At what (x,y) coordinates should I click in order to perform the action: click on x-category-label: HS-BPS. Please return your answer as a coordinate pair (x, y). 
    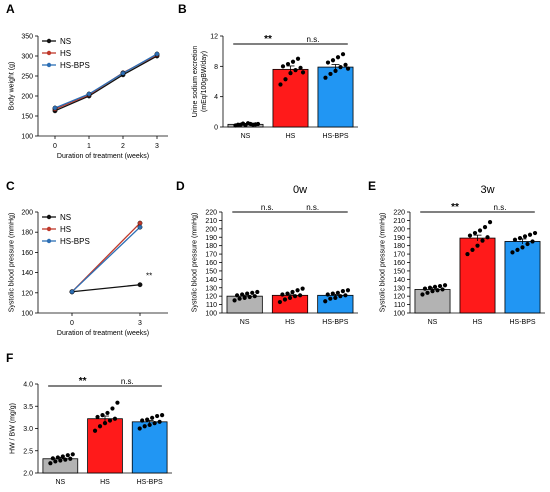
    Looking at the image, I should click on (335, 322).